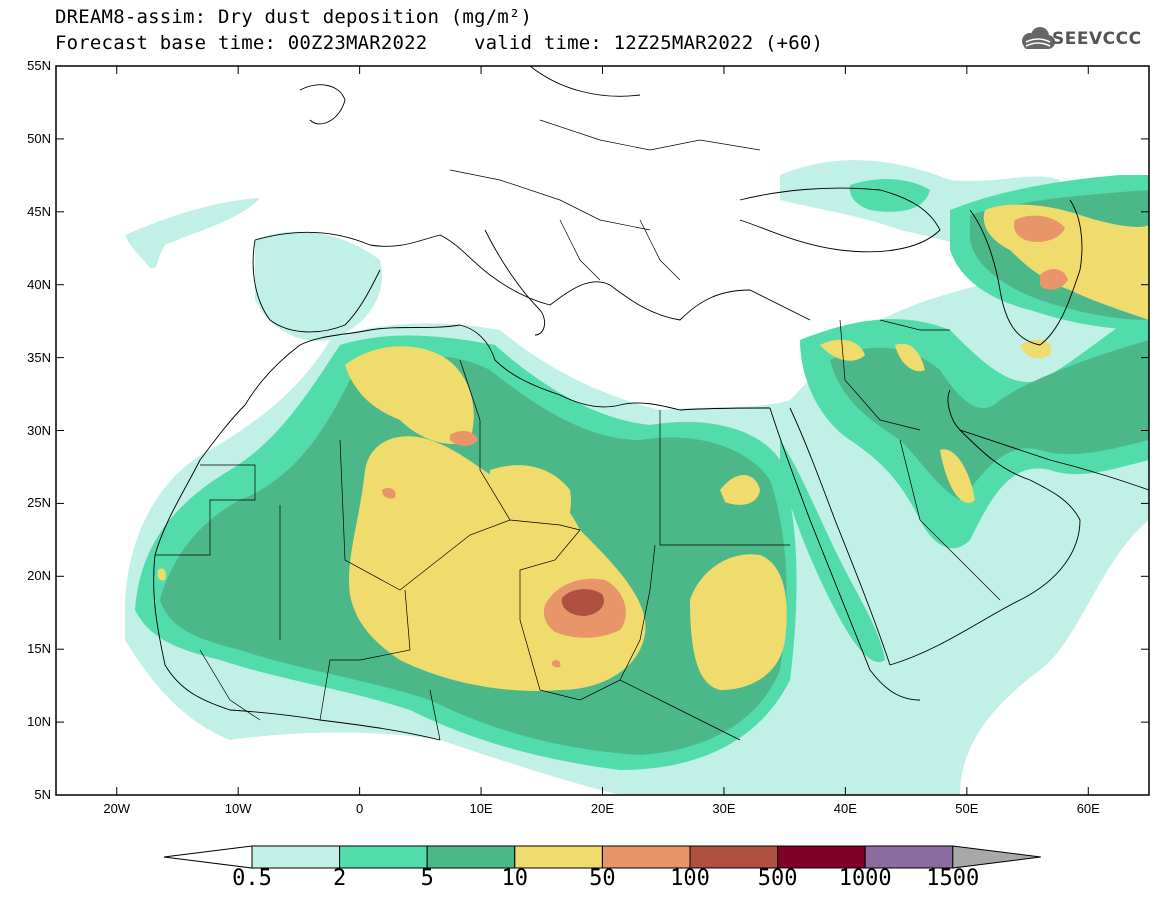 The width and height of the screenshot is (1165, 907). What do you see at coordinates (409, 395) in the screenshot?
I see `contour-10-algeria` at bounding box center [409, 395].